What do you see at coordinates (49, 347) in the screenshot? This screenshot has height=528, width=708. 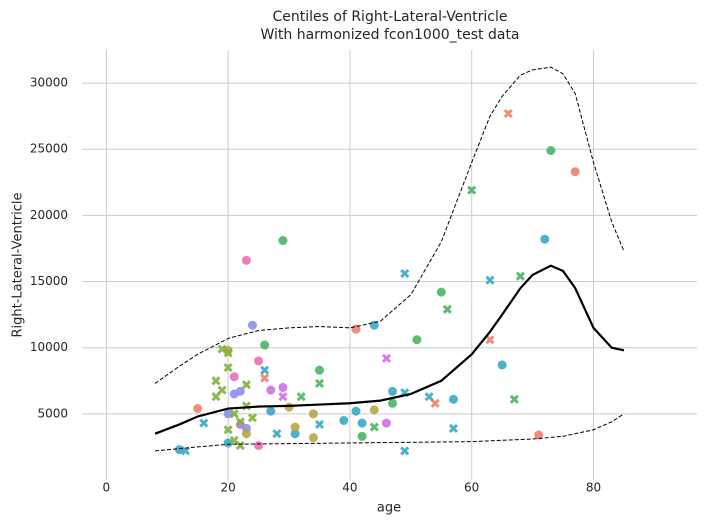 I see `y-tick-label: 10000` at bounding box center [49, 347].